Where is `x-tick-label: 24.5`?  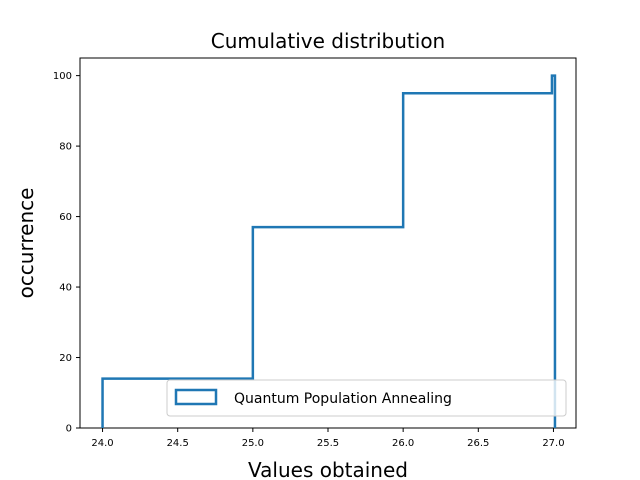
x-tick-label: 24.5 is located at coordinates (178, 443).